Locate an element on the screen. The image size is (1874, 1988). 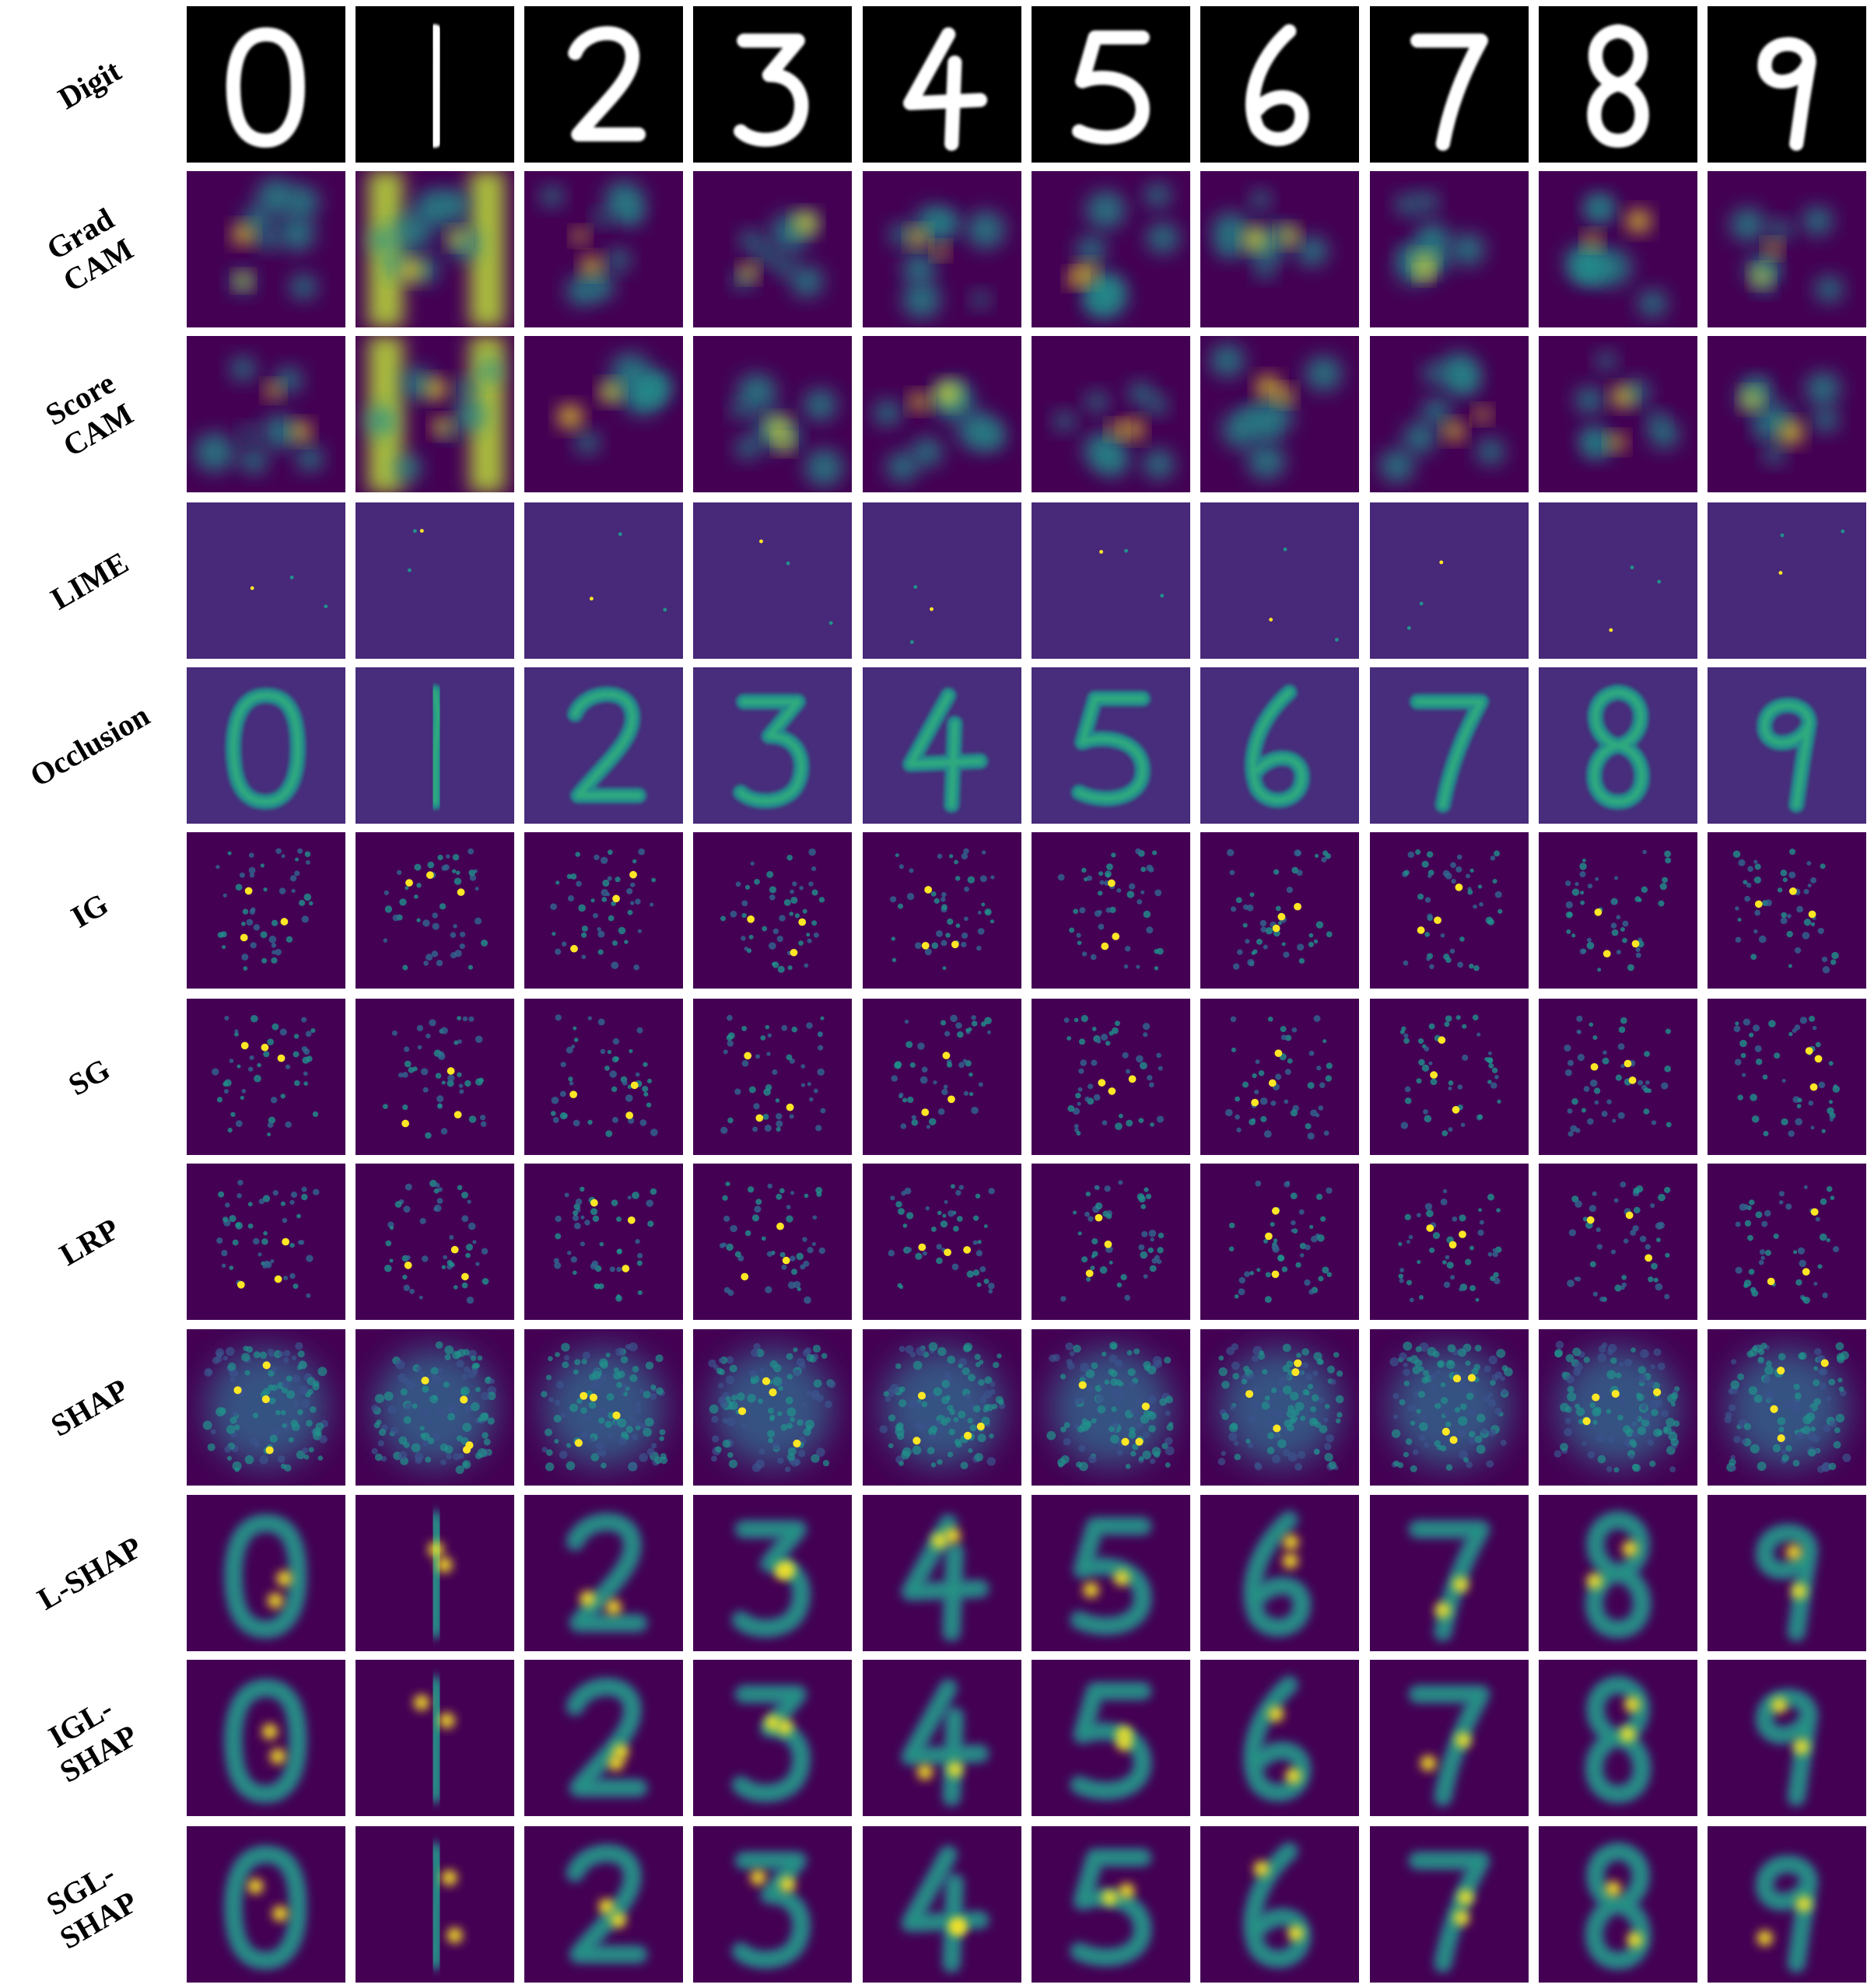
activation-blob is located at coordinates (945, 223).